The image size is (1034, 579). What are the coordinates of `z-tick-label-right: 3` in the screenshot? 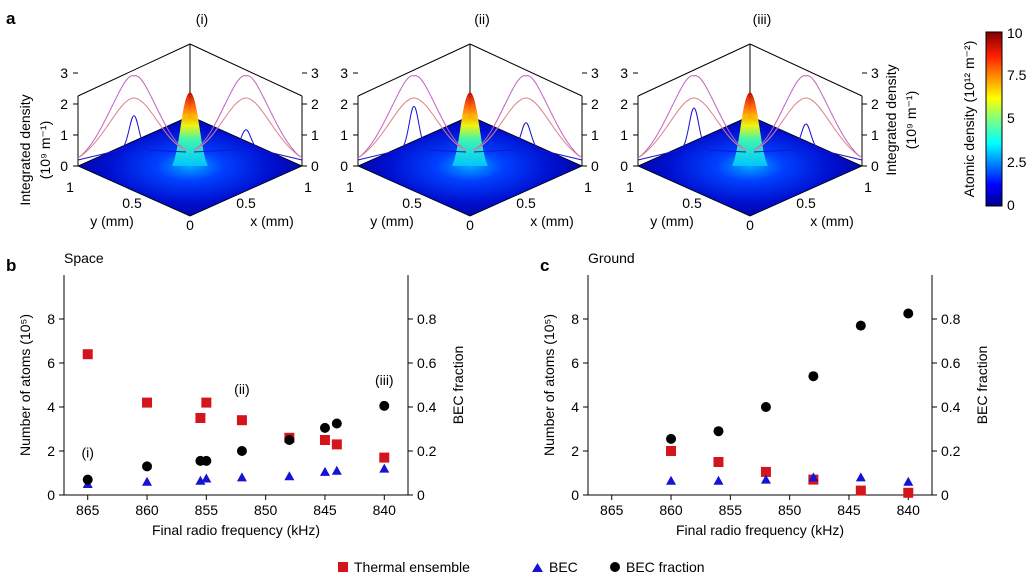 It's located at (315, 73).